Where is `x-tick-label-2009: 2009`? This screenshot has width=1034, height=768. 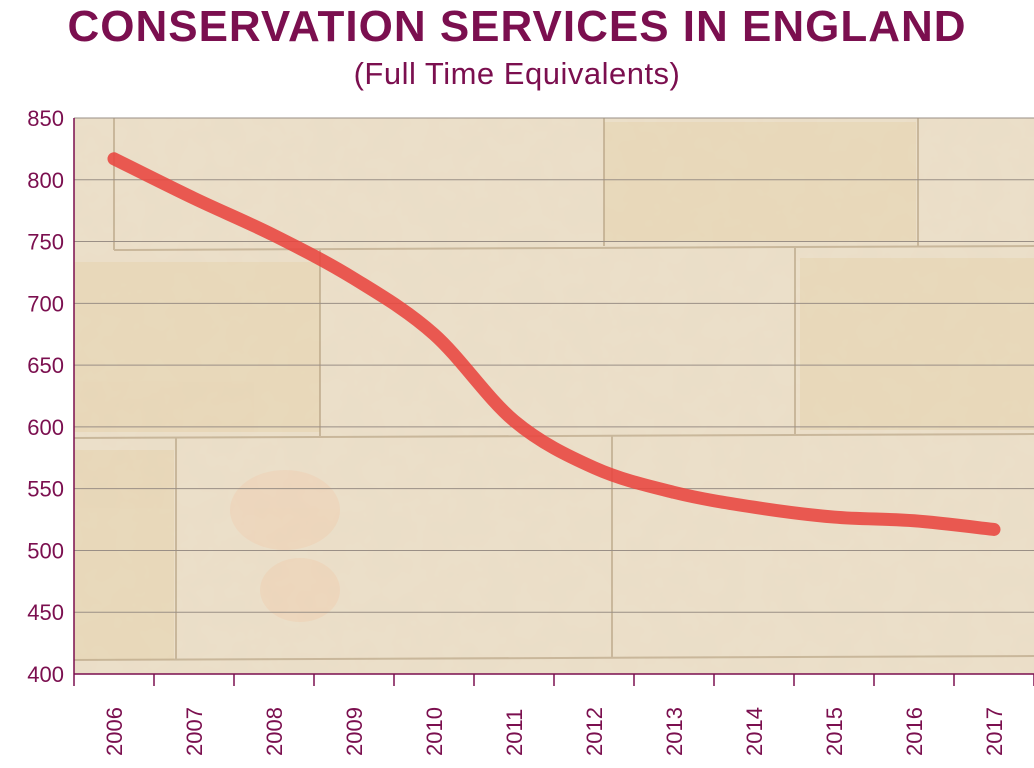
x-tick-label-2009: 2009 is located at coordinates (354, 731).